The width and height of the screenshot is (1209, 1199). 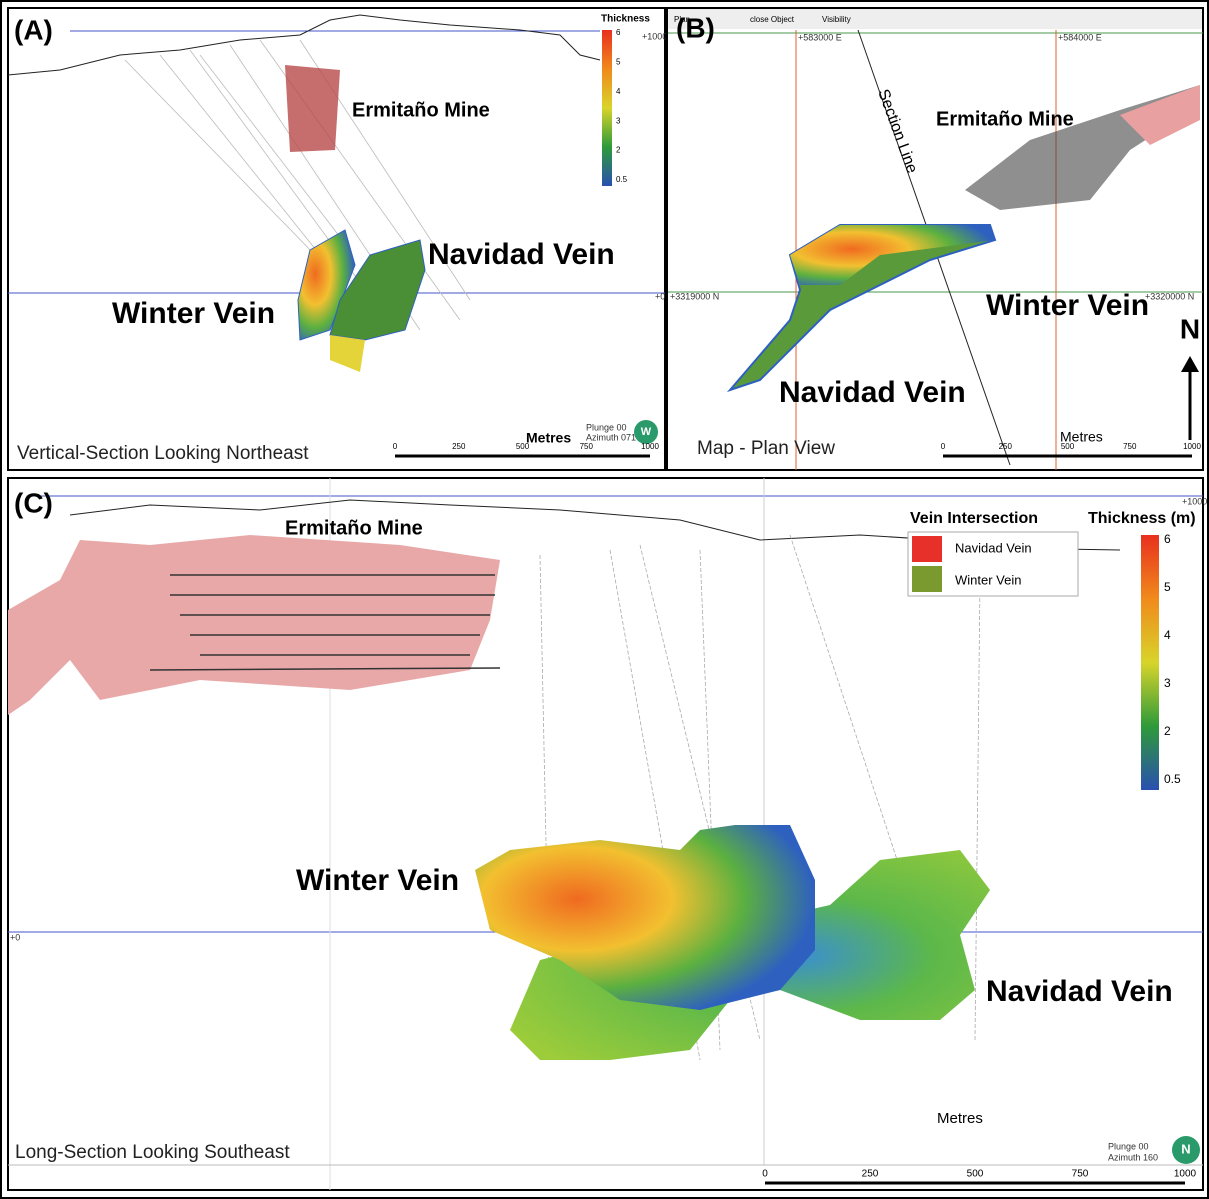 What do you see at coordinates (1190, 364) in the screenshot?
I see `north-arrow` at bounding box center [1190, 364].